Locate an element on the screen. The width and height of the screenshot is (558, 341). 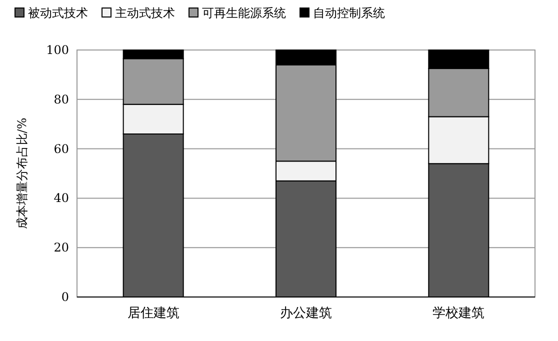
x-tick-label: 办公建筑 is located at coordinates (306, 313).